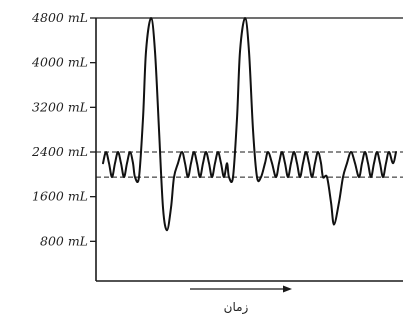 This screenshot has height=322, width=411. Describe the element at coordinates (60, 106) in the screenshot. I see `y-tick-label: 3200 mL` at that location.